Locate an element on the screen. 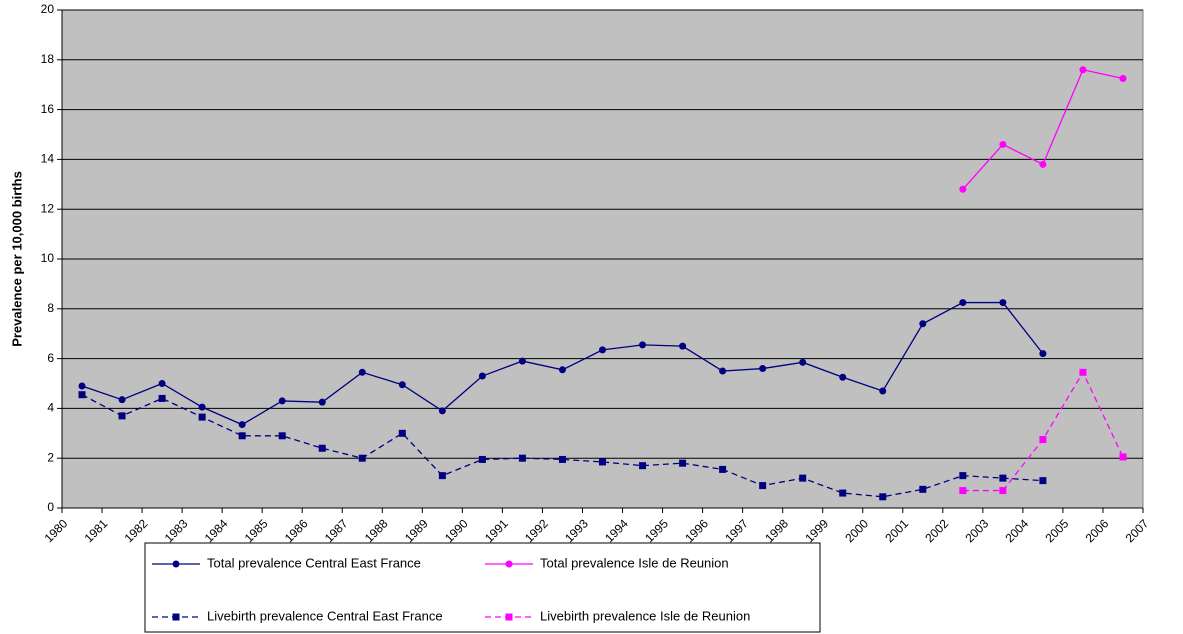 This screenshot has width=1183, height=634. x-tick-label: 1991 is located at coordinates (496, 530).